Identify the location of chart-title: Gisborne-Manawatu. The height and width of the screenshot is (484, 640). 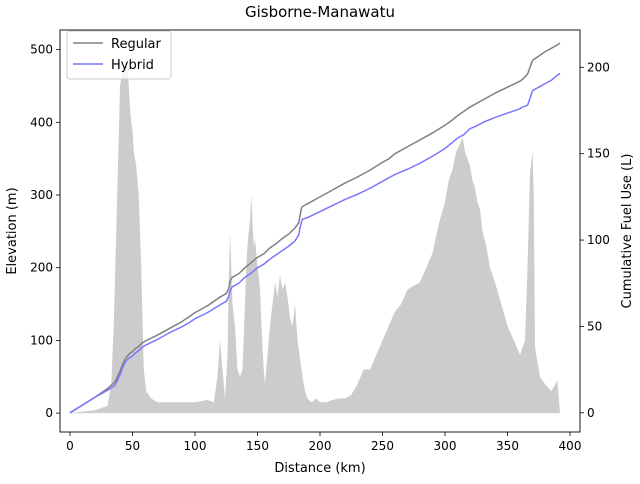
(320, 12).